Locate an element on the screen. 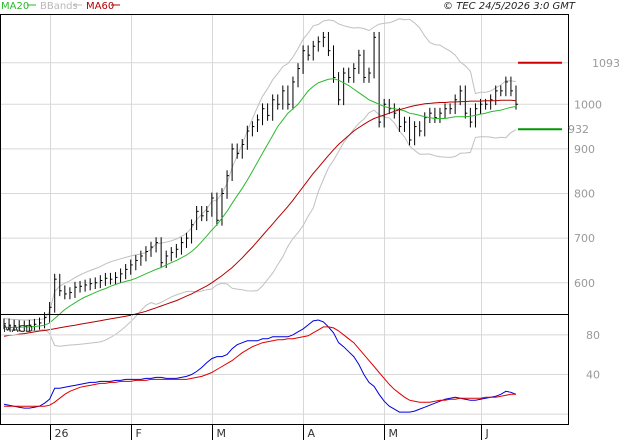 The height and width of the screenshot is (440, 627). price-y-tick: 1000 is located at coordinates (588, 104).